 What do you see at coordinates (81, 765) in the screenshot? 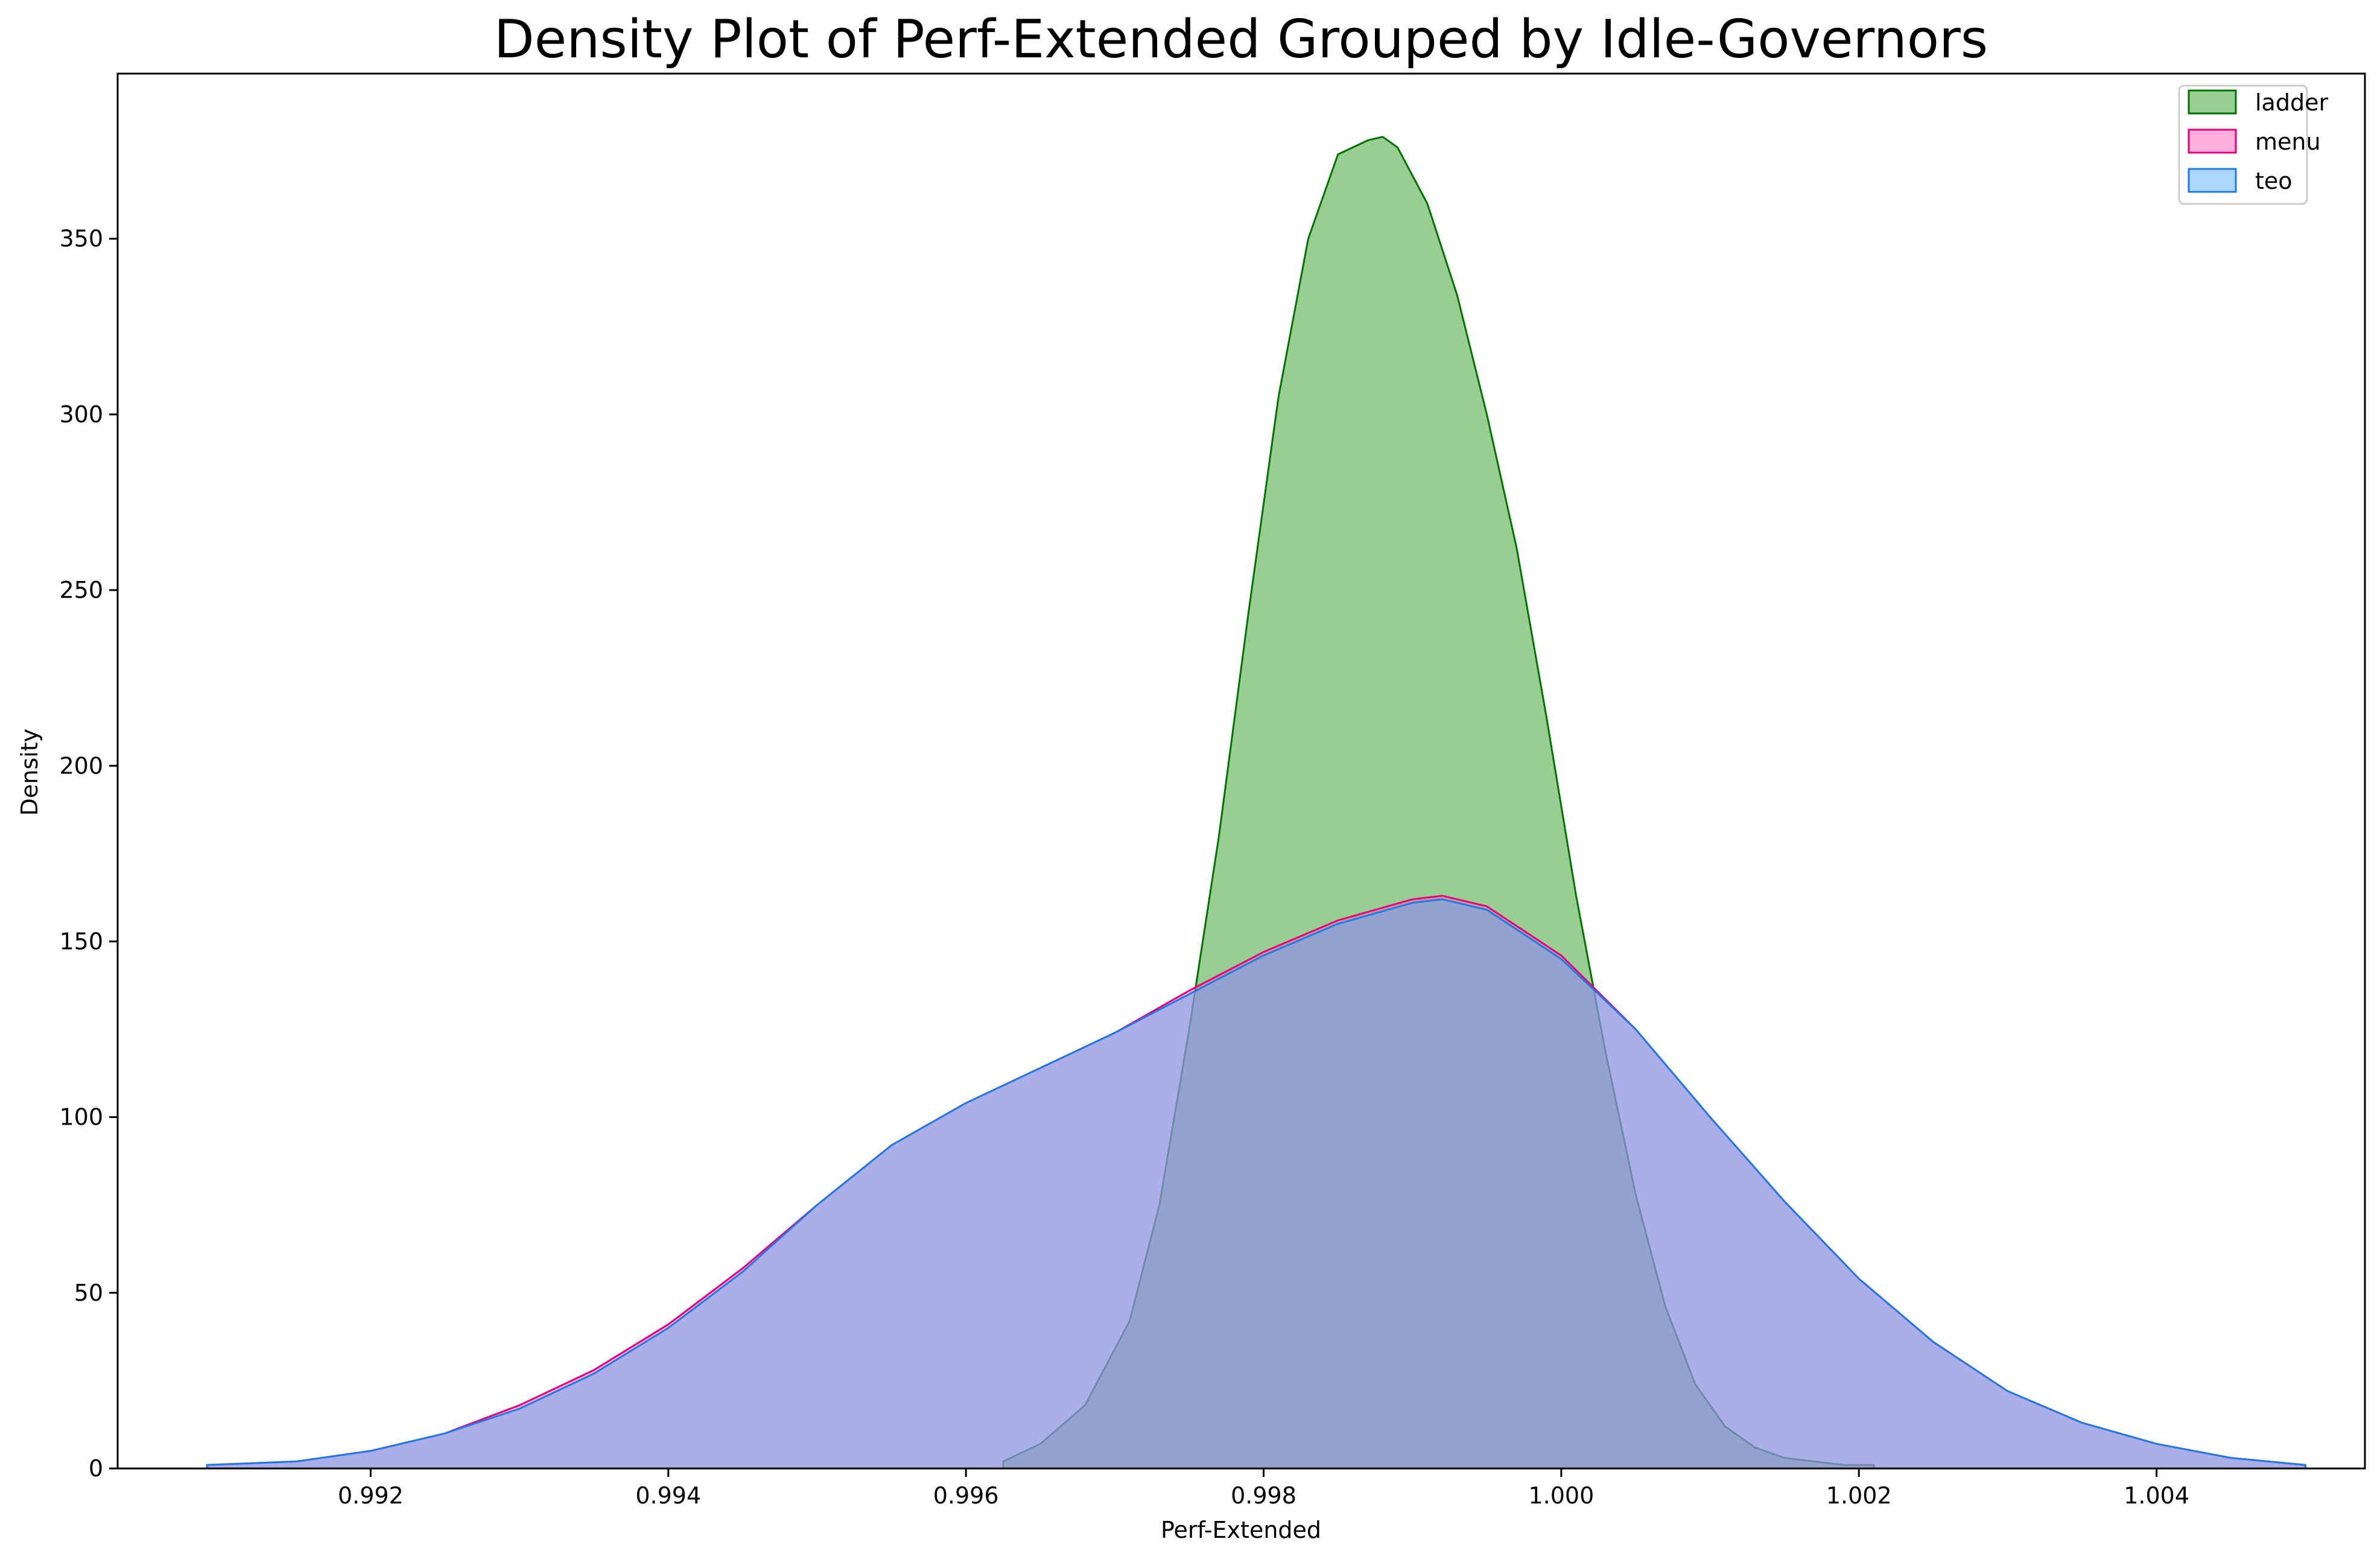
I see `y-tick-label: 200` at bounding box center [81, 765].